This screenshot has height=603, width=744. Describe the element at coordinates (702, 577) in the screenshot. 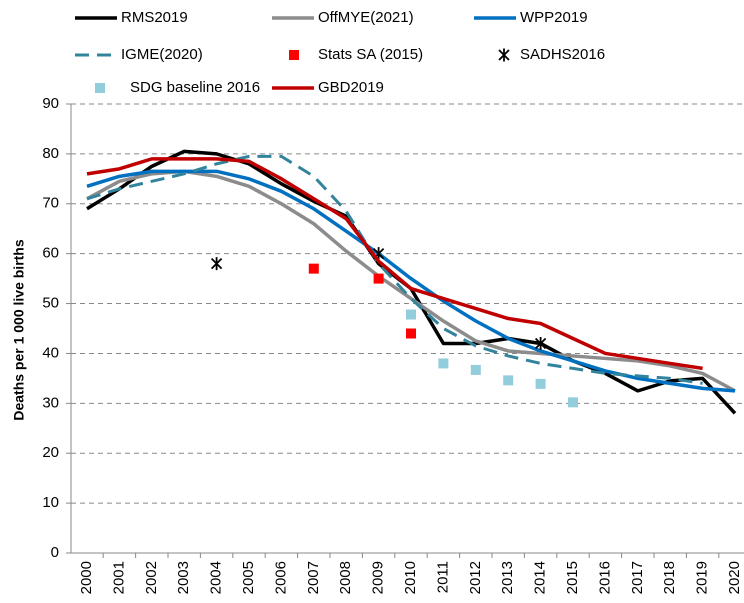

I see `x-tick-label: 2019` at that location.